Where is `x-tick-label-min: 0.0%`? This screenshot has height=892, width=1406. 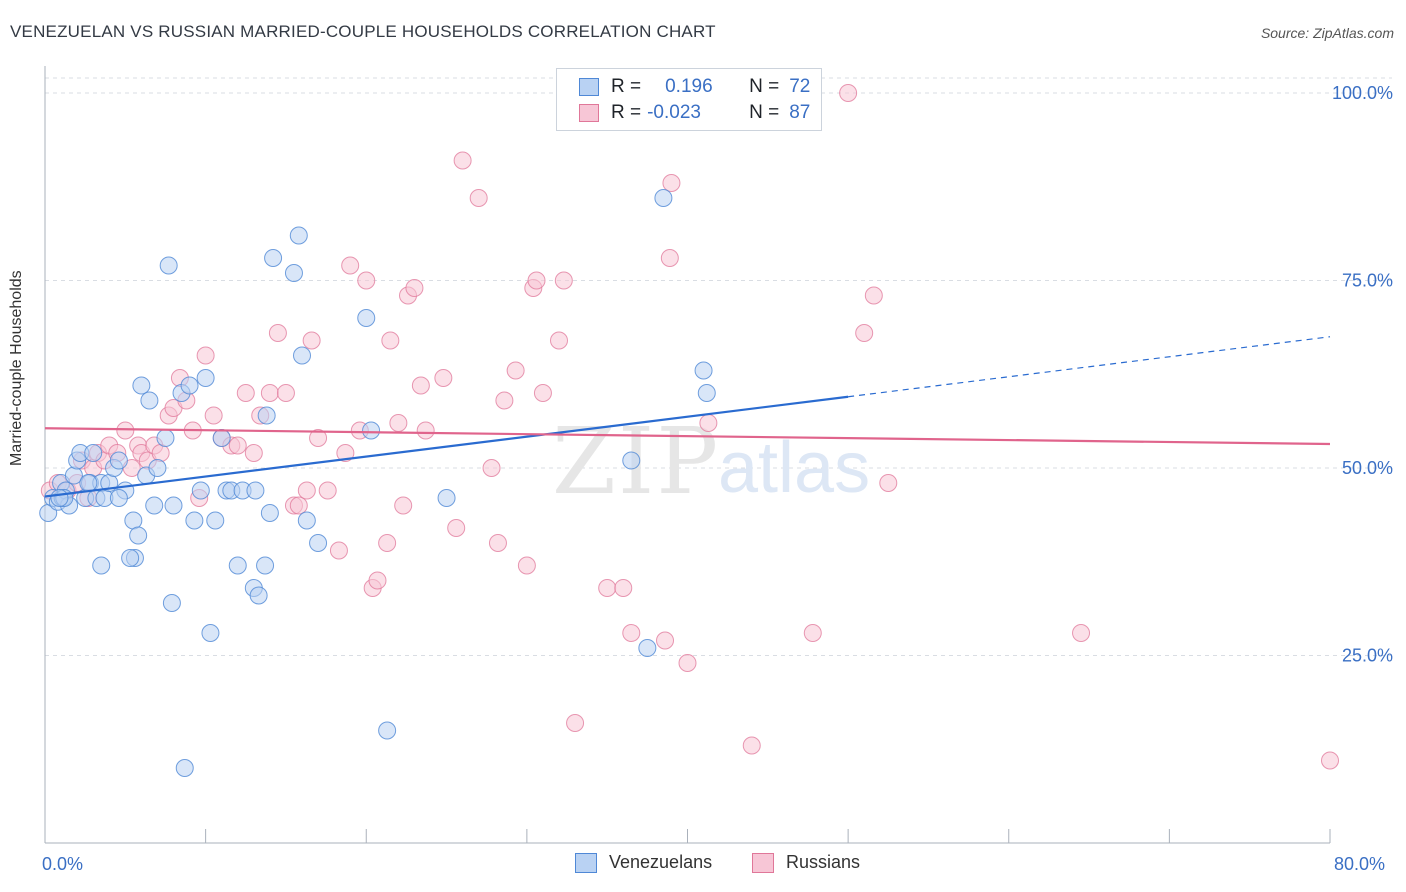 x-tick-label-min: 0.0% is located at coordinates (63, 864).